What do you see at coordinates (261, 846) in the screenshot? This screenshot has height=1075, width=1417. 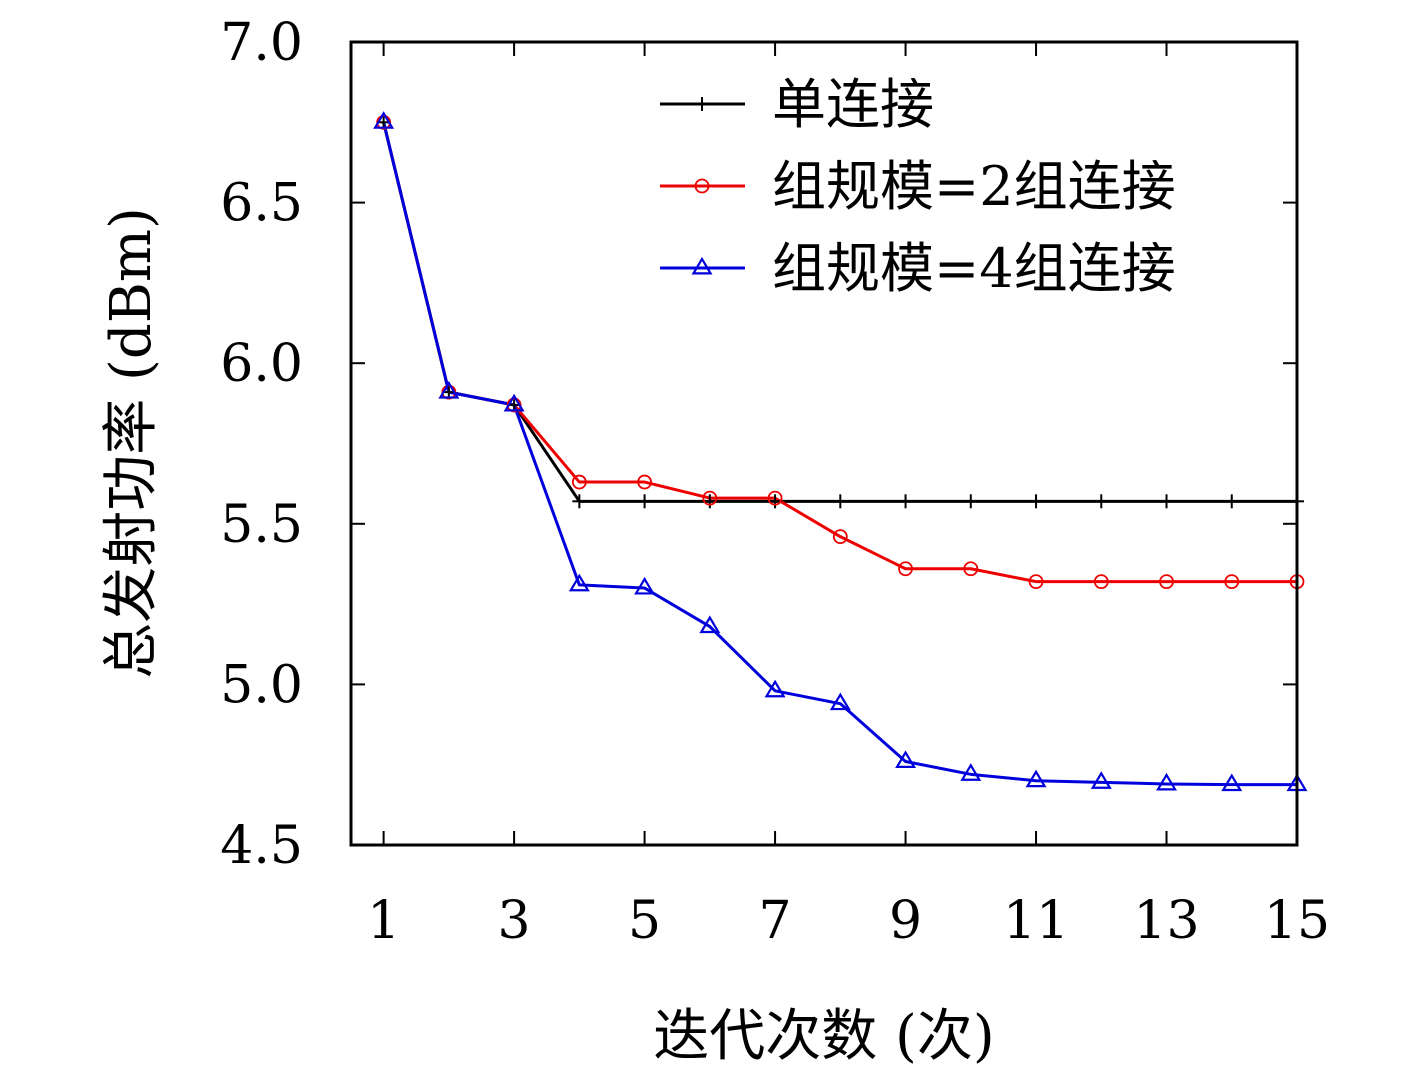 I see `y-tick-label: 4.5` at bounding box center [261, 846].